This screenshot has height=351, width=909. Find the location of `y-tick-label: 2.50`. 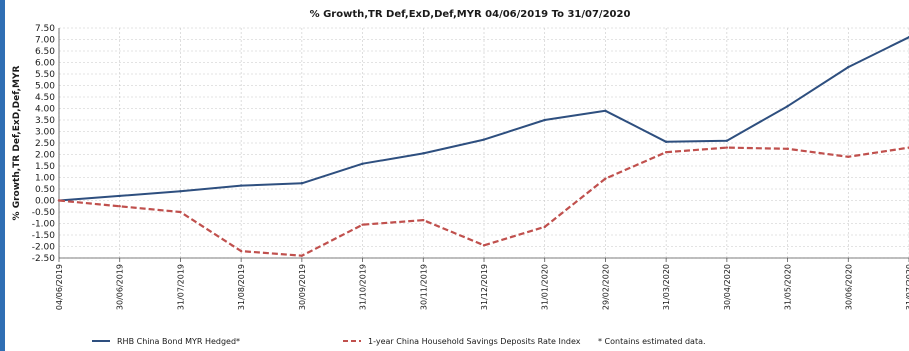

y-tick-label: 2.50 is located at coordinates (45, 144).